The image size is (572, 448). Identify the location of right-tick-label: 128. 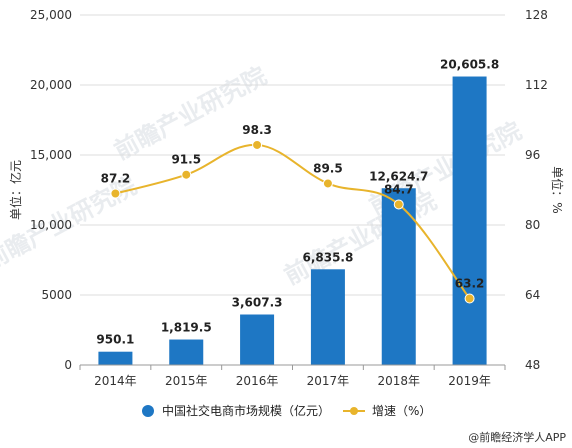
(536, 15).